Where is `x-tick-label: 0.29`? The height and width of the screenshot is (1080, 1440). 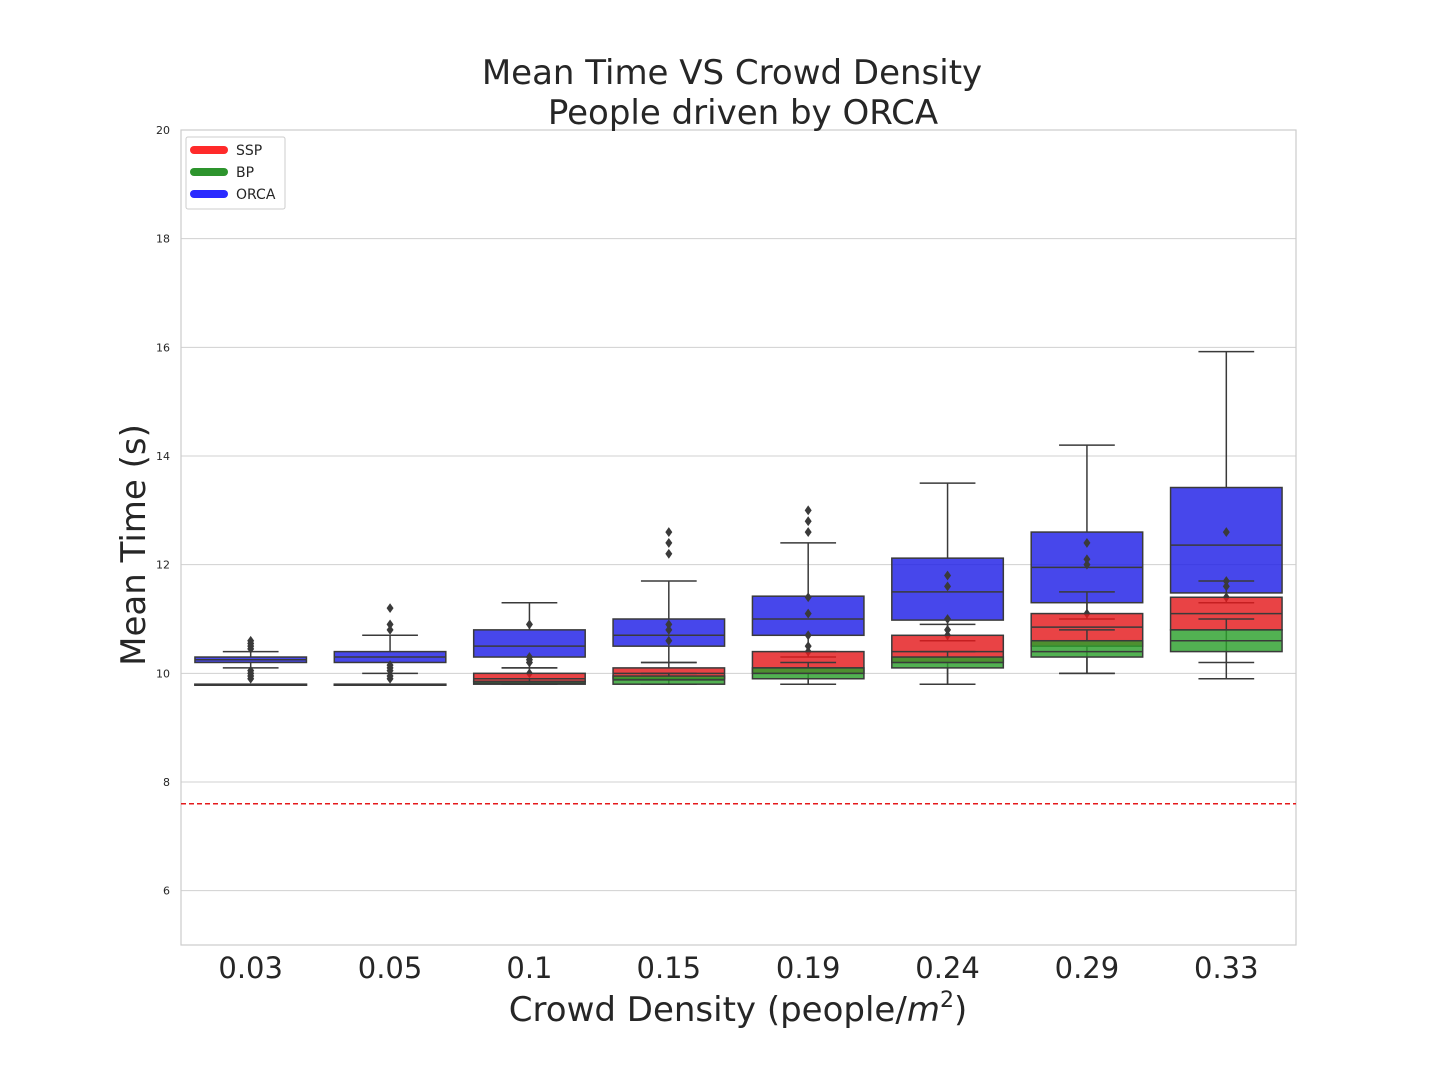 x-tick-label: 0.29 is located at coordinates (1087, 968).